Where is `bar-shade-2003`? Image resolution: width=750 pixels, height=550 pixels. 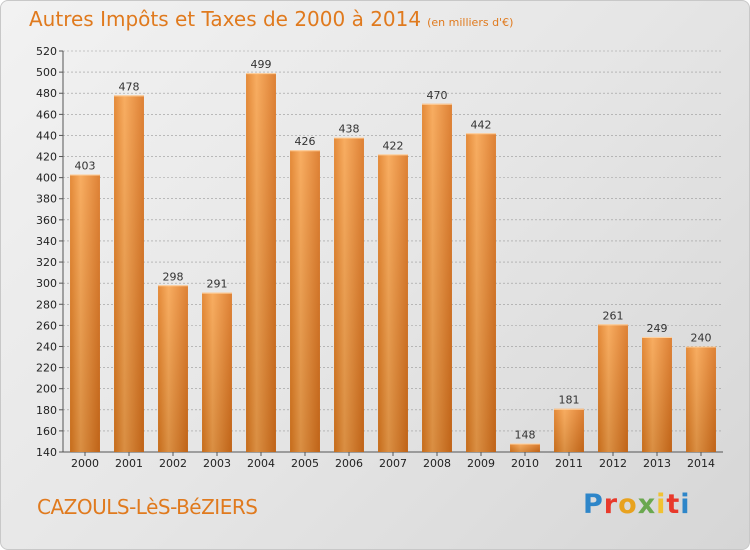
bar-shade-2003 is located at coordinates (217, 372).